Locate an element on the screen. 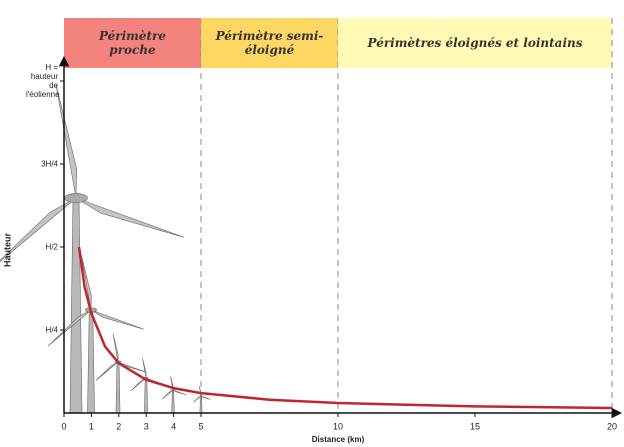 The image size is (624, 447). zone-label: Périmètre semi-éloigné is located at coordinates (269, 43).